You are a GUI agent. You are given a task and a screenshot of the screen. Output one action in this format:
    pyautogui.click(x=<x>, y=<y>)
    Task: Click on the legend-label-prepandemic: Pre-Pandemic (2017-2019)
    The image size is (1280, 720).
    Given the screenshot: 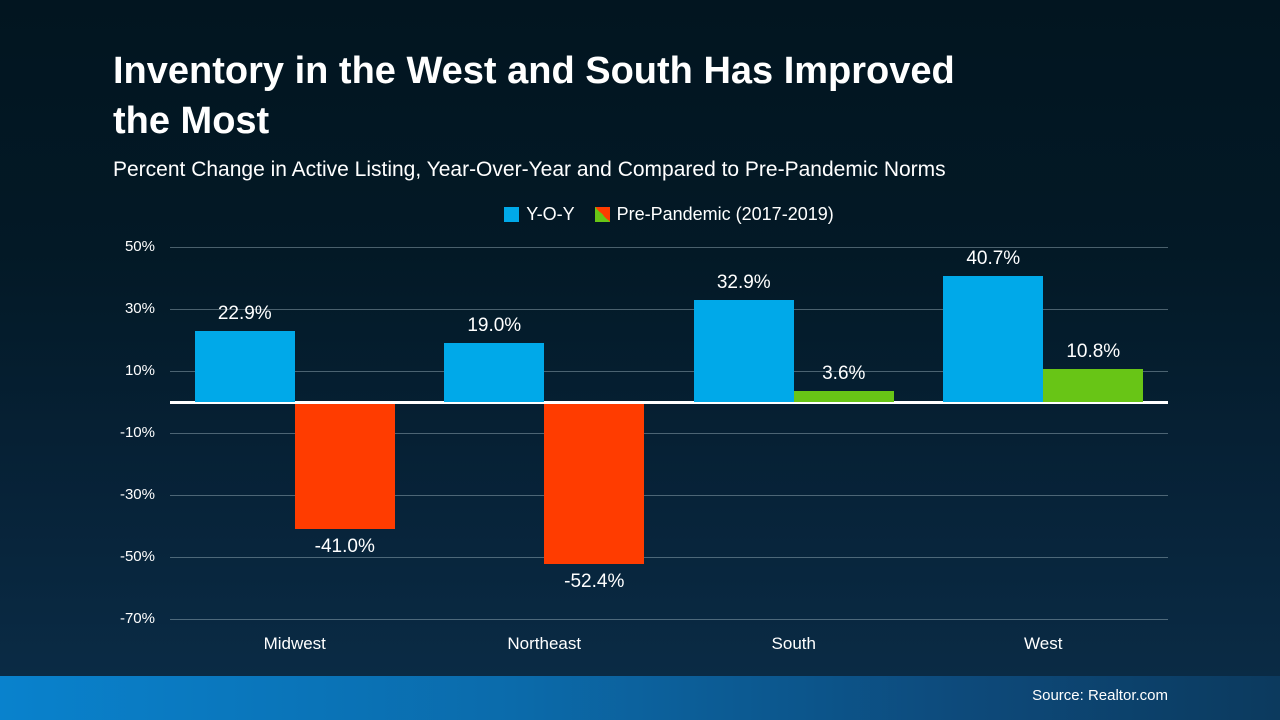 What is the action you would take?
    pyautogui.click(x=725, y=213)
    